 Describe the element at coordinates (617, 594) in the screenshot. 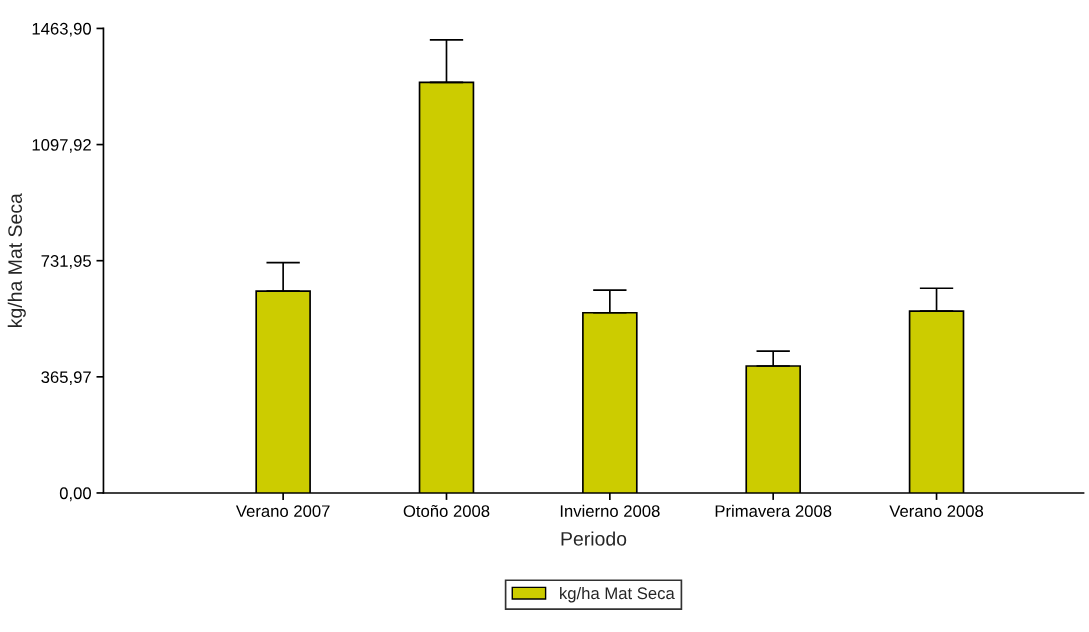

I see `legend-label: kg/ha Mat Seca` at that location.